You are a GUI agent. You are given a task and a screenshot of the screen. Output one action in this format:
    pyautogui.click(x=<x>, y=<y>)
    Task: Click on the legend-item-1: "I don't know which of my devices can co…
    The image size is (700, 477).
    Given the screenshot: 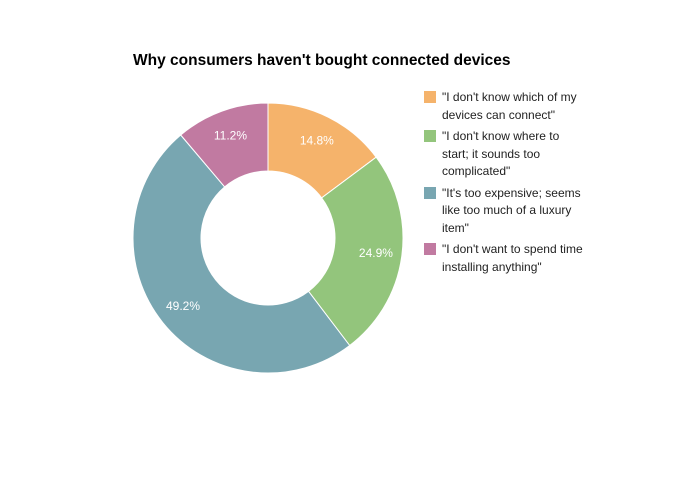 What is the action you would take?
    pyautogui.click(x=504, y=106)
    